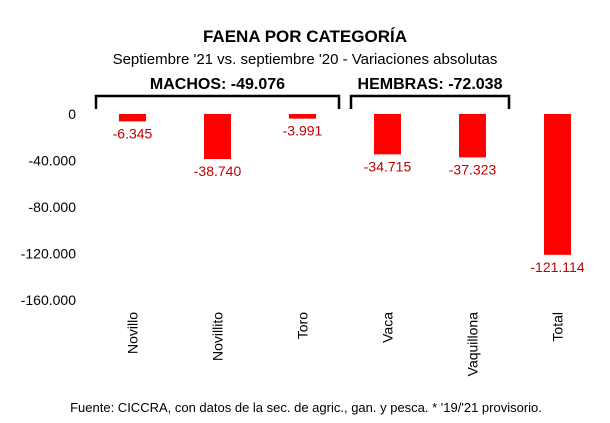 The width and height of the screenshot is (610, 423). I want to click on data-label: -34.715, so click(388, 166).